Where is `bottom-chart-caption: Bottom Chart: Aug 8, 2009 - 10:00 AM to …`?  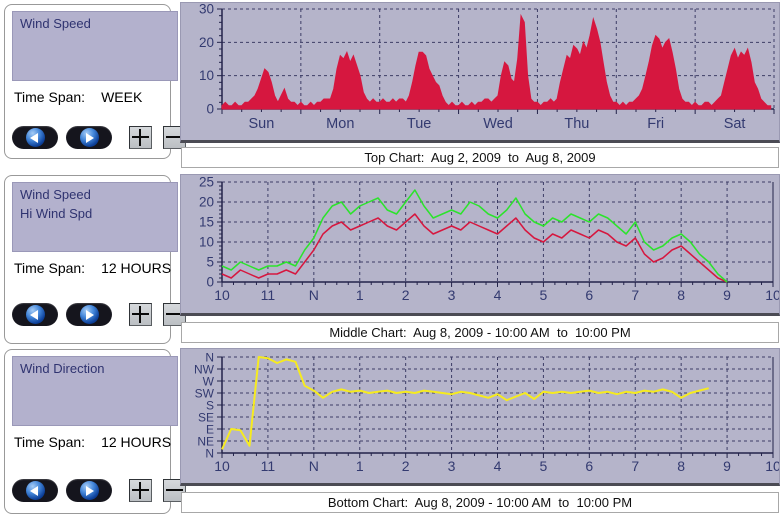
bottom-chart-caption: Bottom Chart: Aug 8, 2009 - 10:00 AM to … is located at coordinates (480, 502).